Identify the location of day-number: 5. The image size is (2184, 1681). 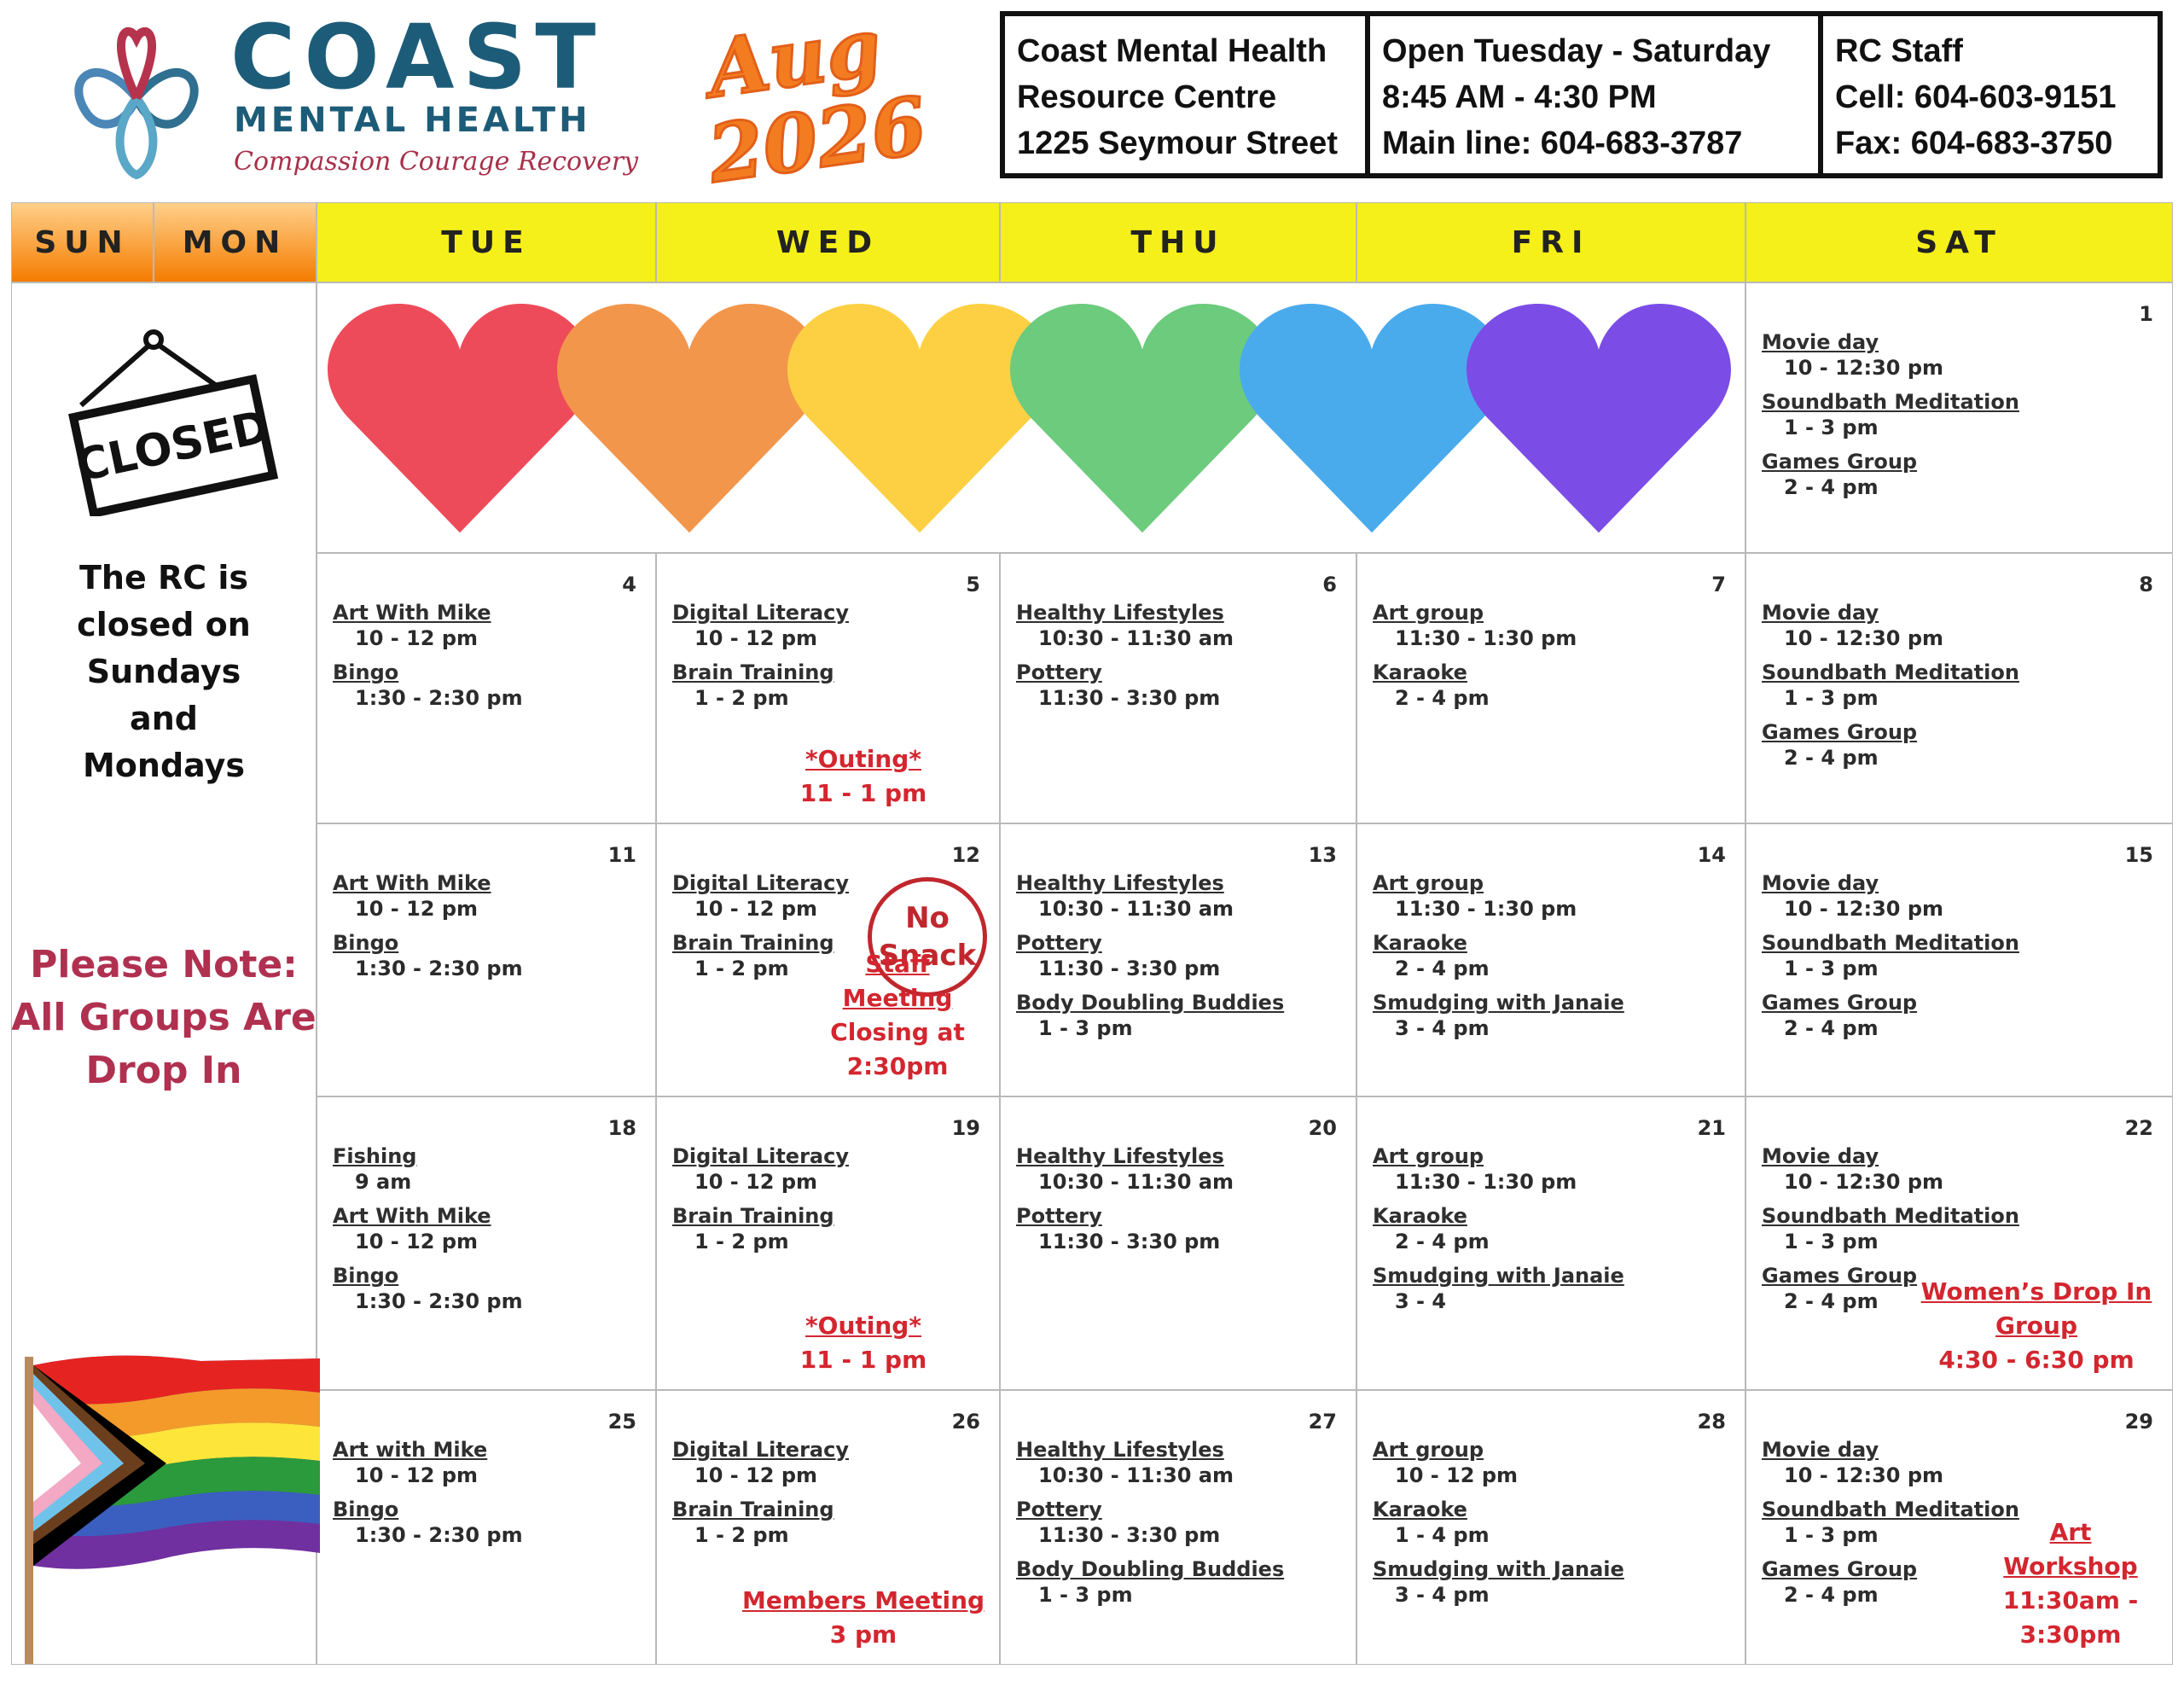
(973, 584).